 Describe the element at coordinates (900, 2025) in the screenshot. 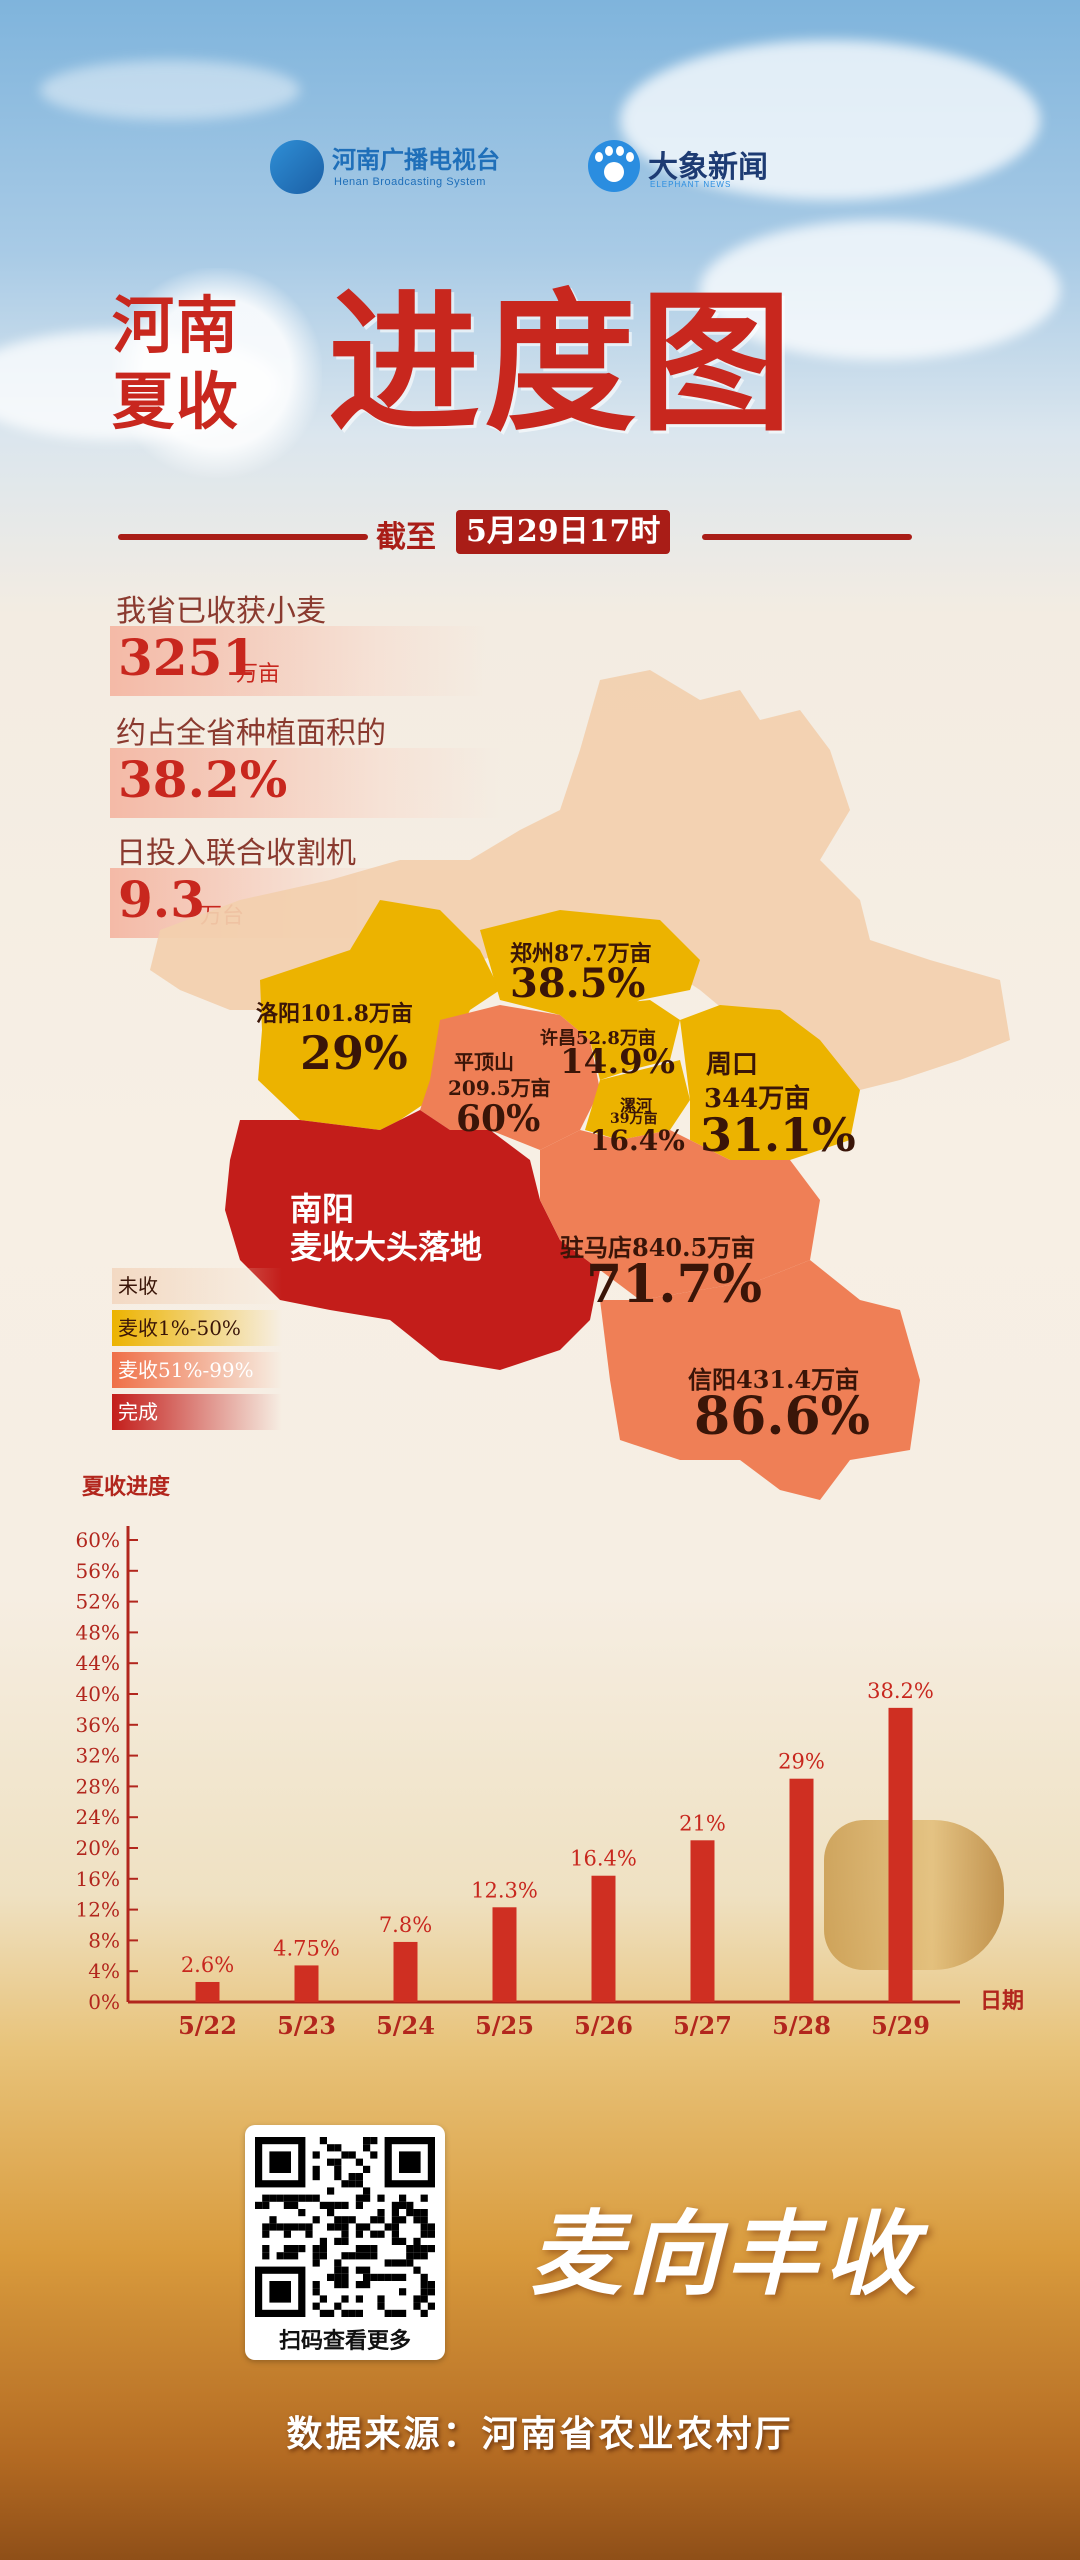

I see `chart-x-tick-label: 5/29` at that location.